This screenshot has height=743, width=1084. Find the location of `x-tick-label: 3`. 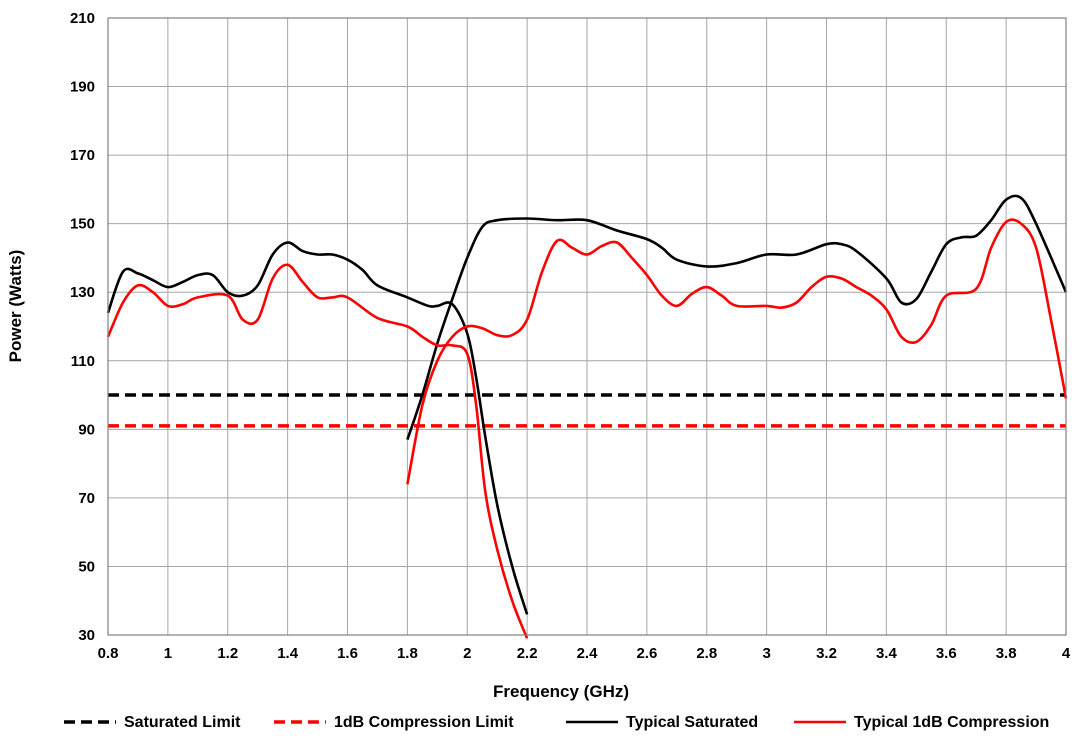

x-tick-label: 3 is located at coordinates (766, 653).